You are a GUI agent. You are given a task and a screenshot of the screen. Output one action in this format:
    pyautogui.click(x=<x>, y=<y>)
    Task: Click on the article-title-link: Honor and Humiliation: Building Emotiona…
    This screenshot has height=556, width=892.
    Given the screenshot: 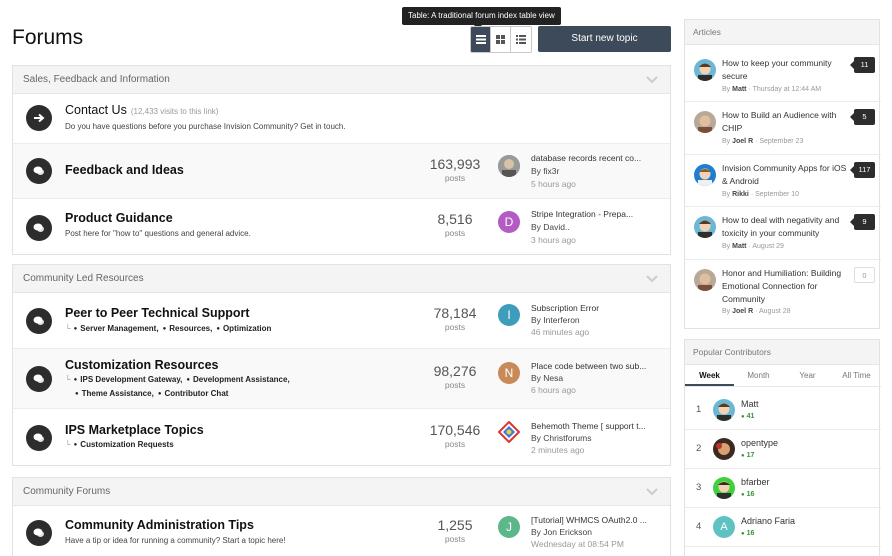 What is the action you would take?
    pyautogui.click(x=782, y=286)
    